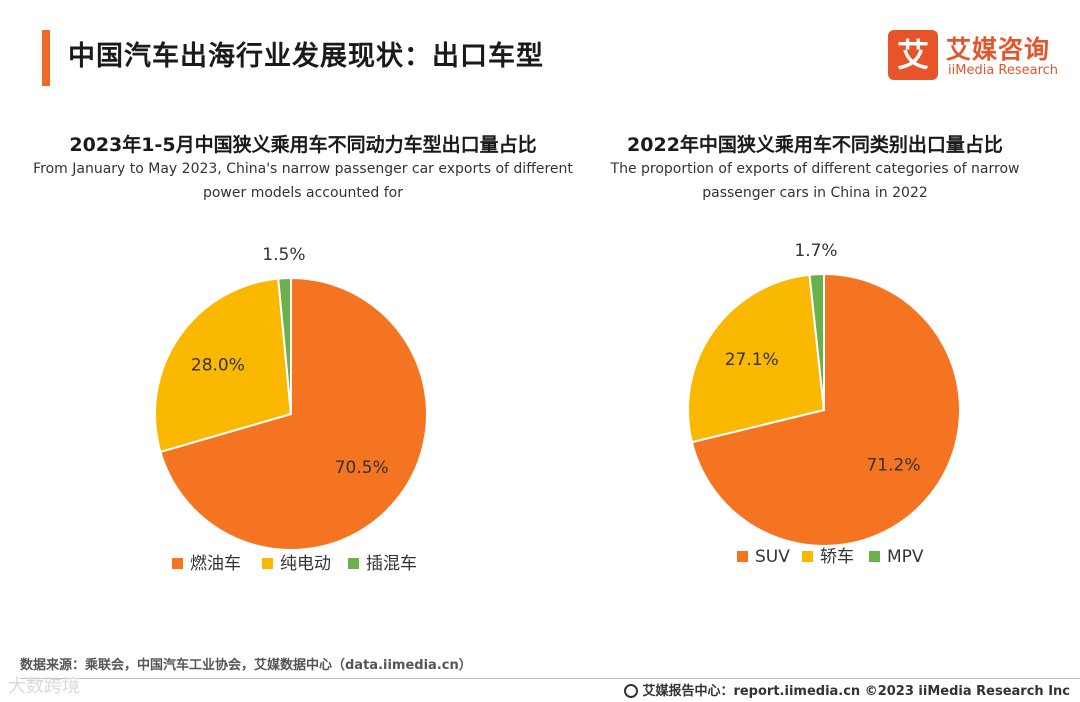 The width and height of the screenshot is (1080, 702). Describe the element at coordinates (44, 686) in the screenshot. I see `watermark: 大数跨境` at that location.